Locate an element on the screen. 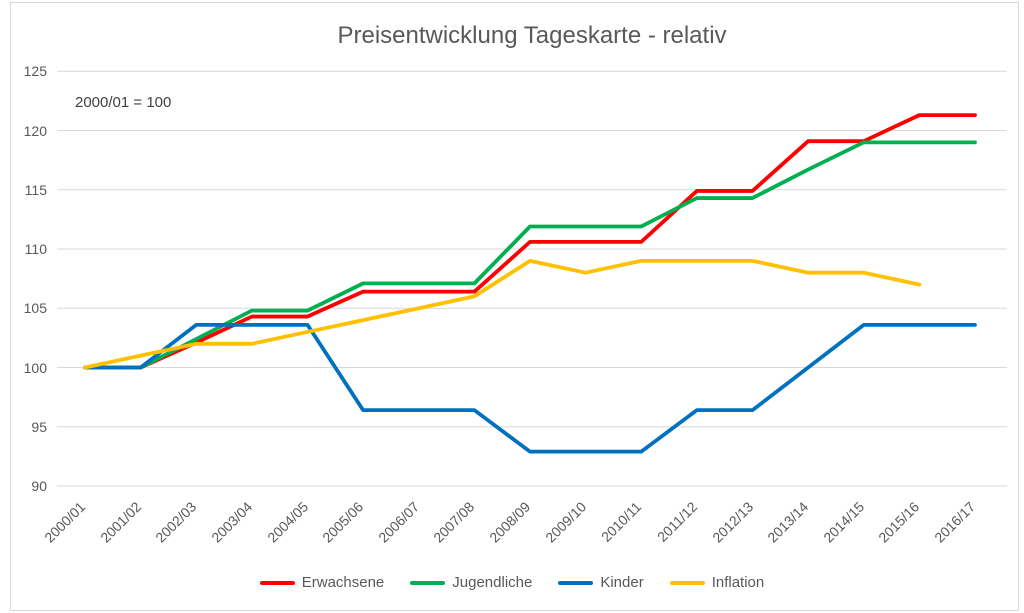 The height and width of the screenshot is (613, 1024). legend-item-jugendliche: Jugendliche is located at coordinates (471, 582).